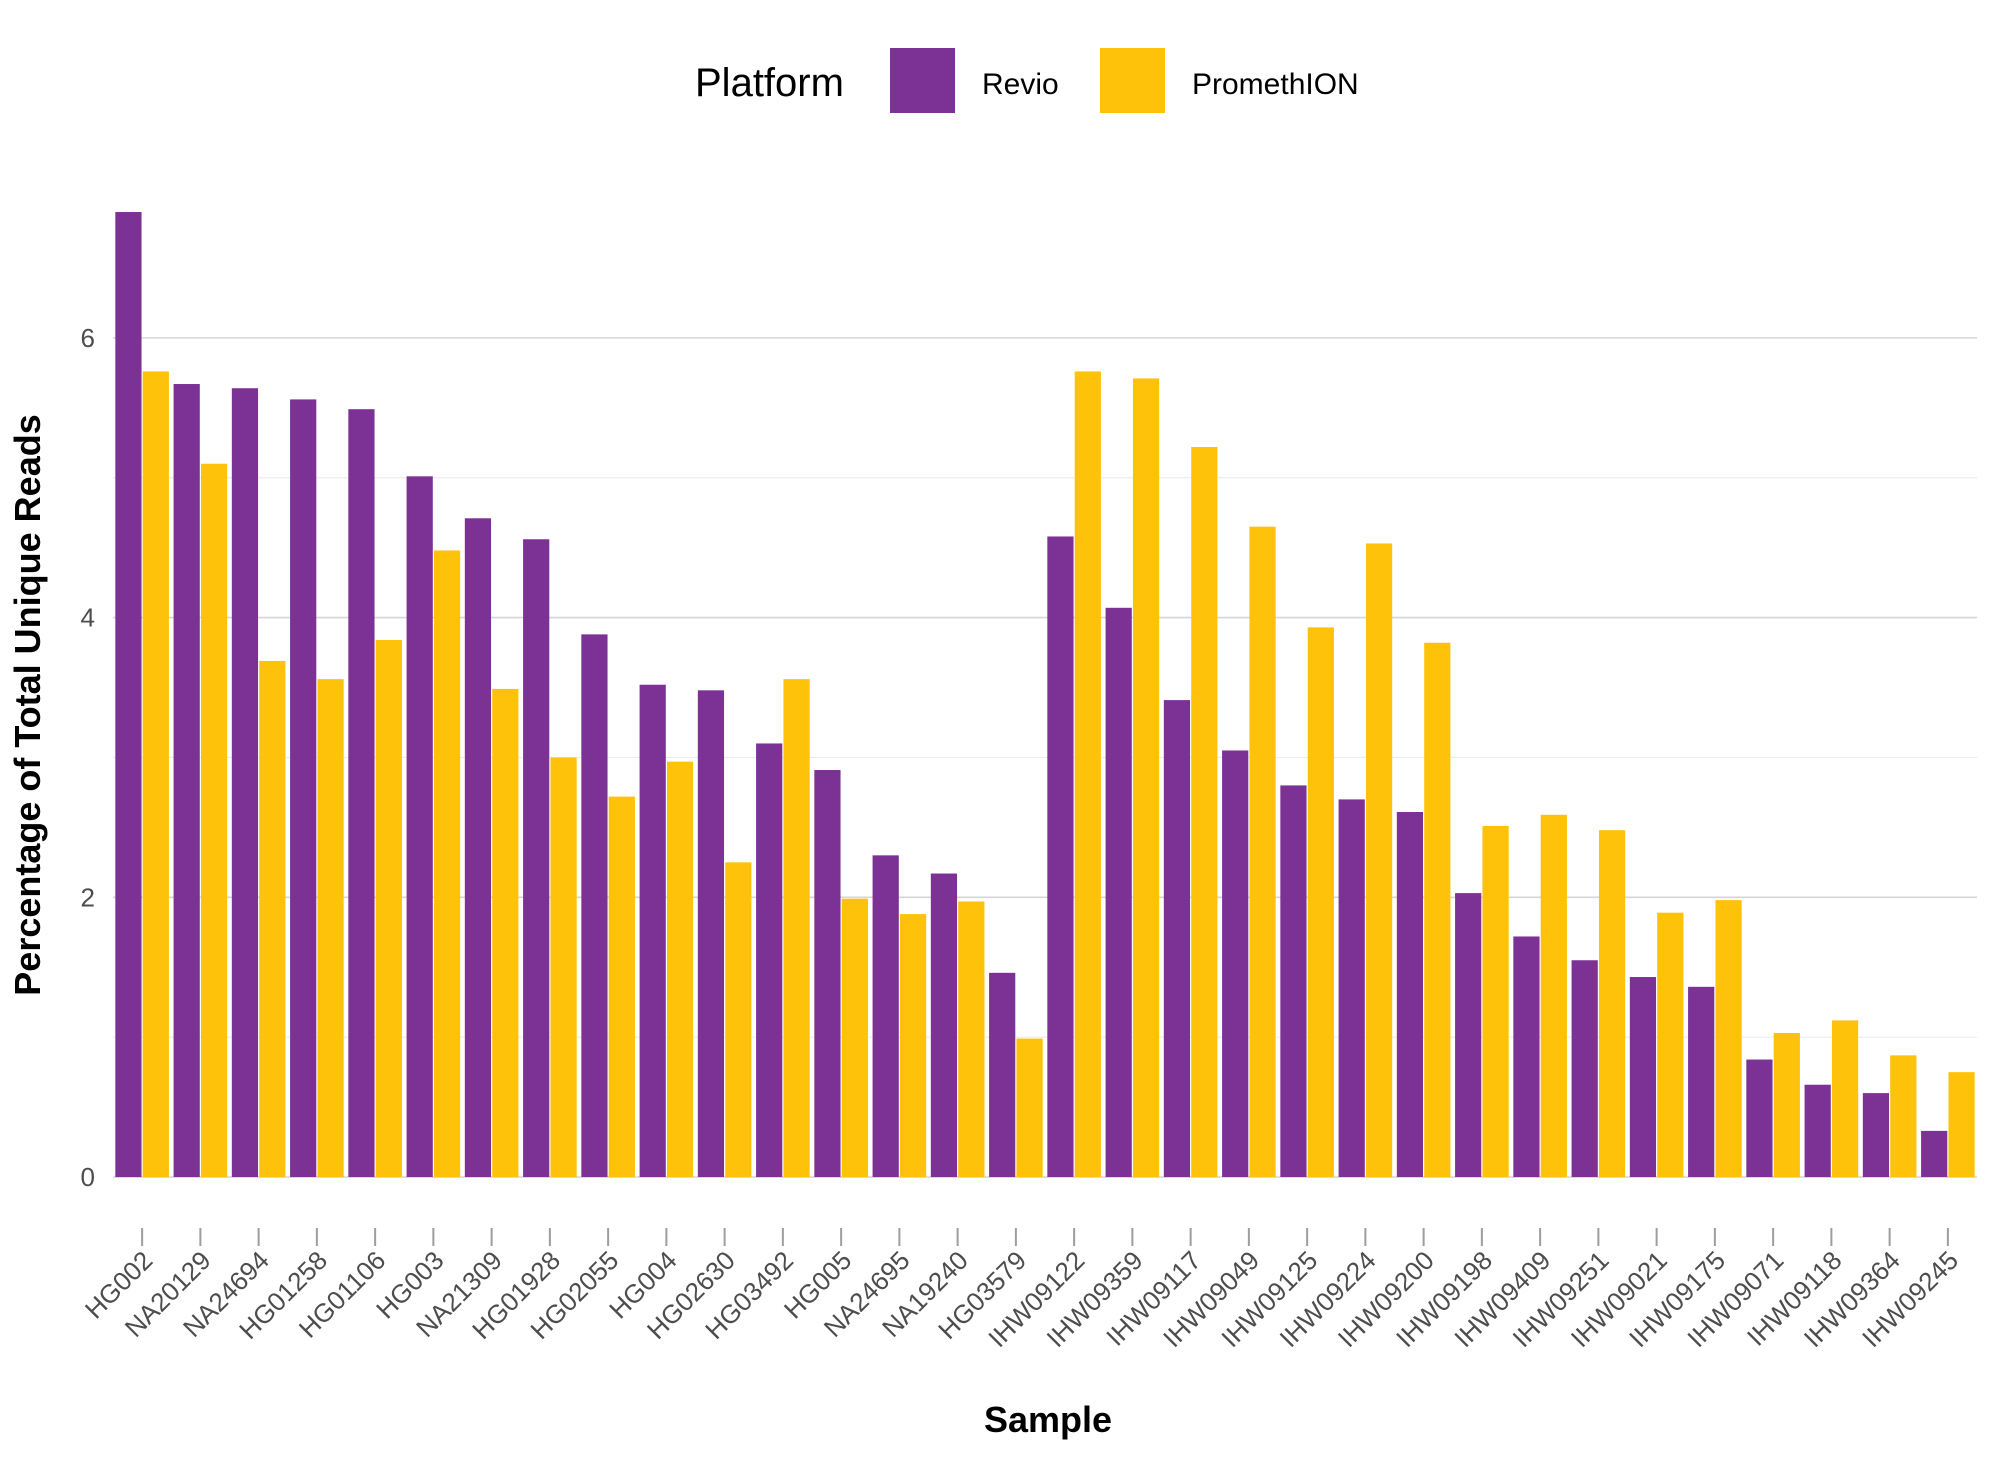 This screenshot has width=1996, height=1462. Describe the element at coordinates (1934, 1154) in the screenshot. I see `bar-revio-ihw09245` at that location.